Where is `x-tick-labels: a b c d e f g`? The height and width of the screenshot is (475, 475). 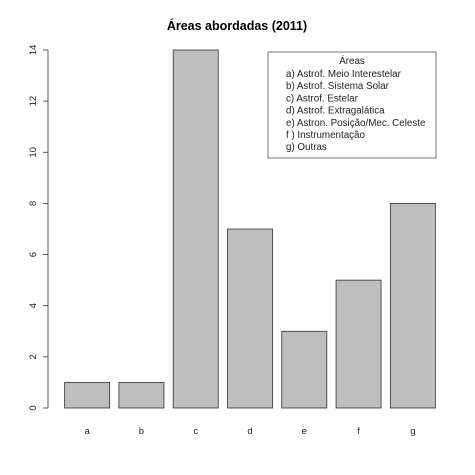 x-tick-labels: a b c d e f g is located at coordinates (249, 431).